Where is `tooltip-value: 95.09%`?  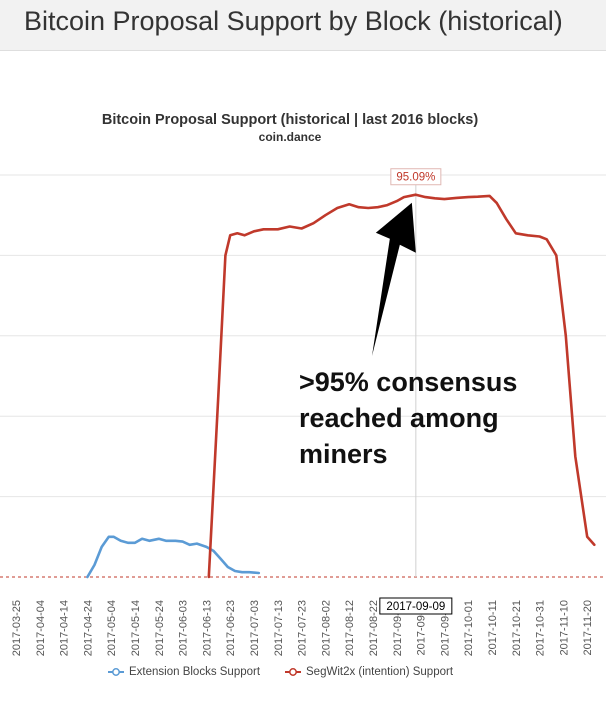 tooltip-value: 95.09% is located at coordinates (415, 178).